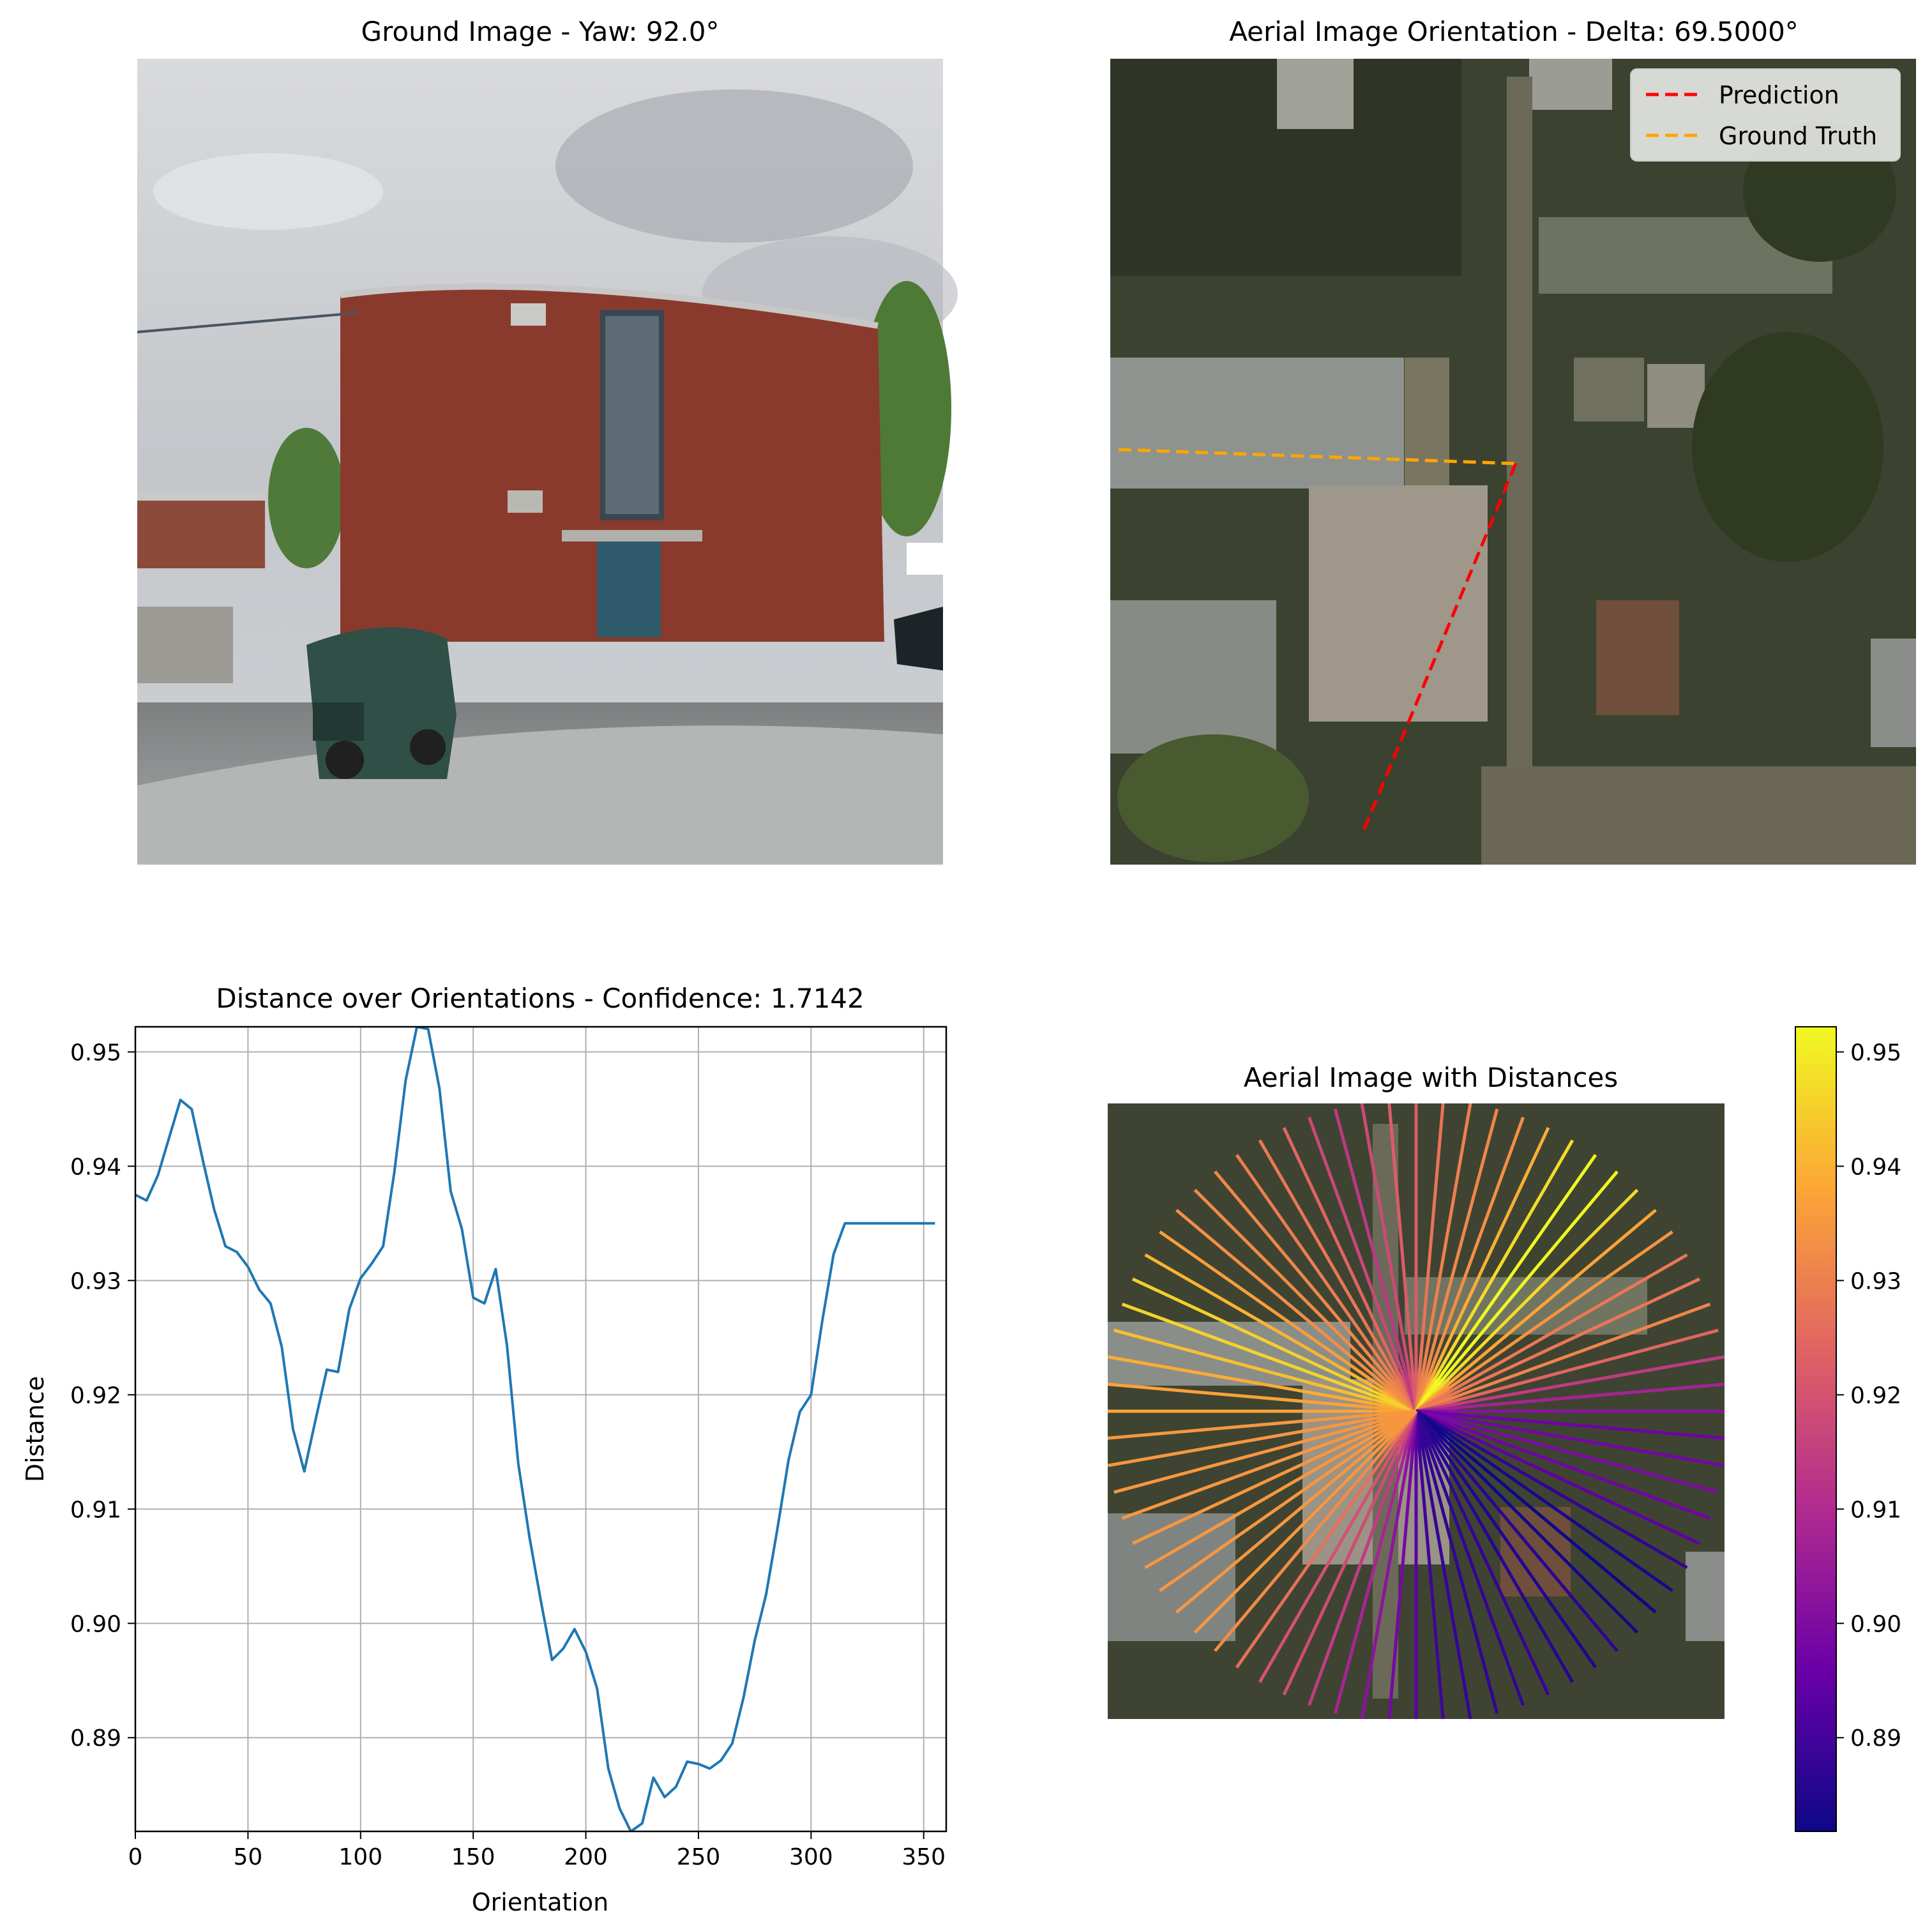 This screenshot has height=1931, width=1932. Describe the element at coordinates (1798, 136) in the screenshot. I see `legend-ground-truth-label: Ground Truth` at that location.